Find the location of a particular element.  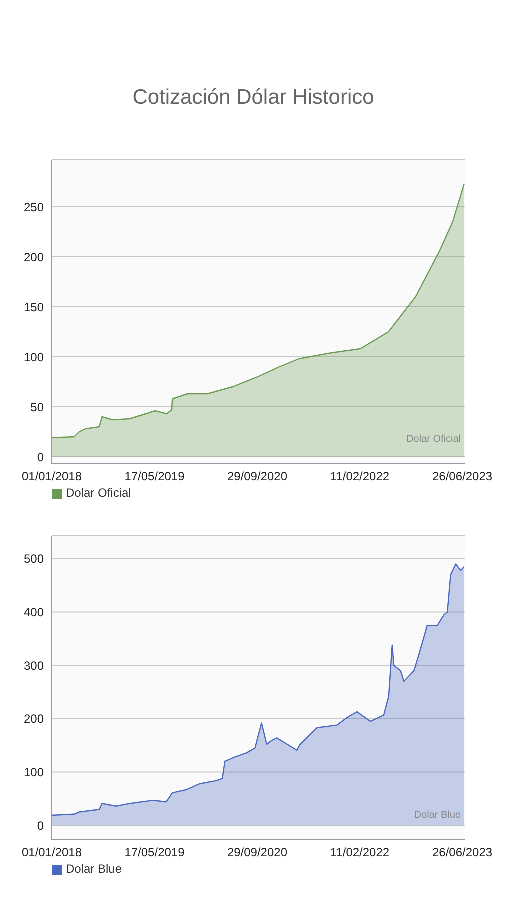

legend-label: Dolar Blue is located at coordinates (94, 869).